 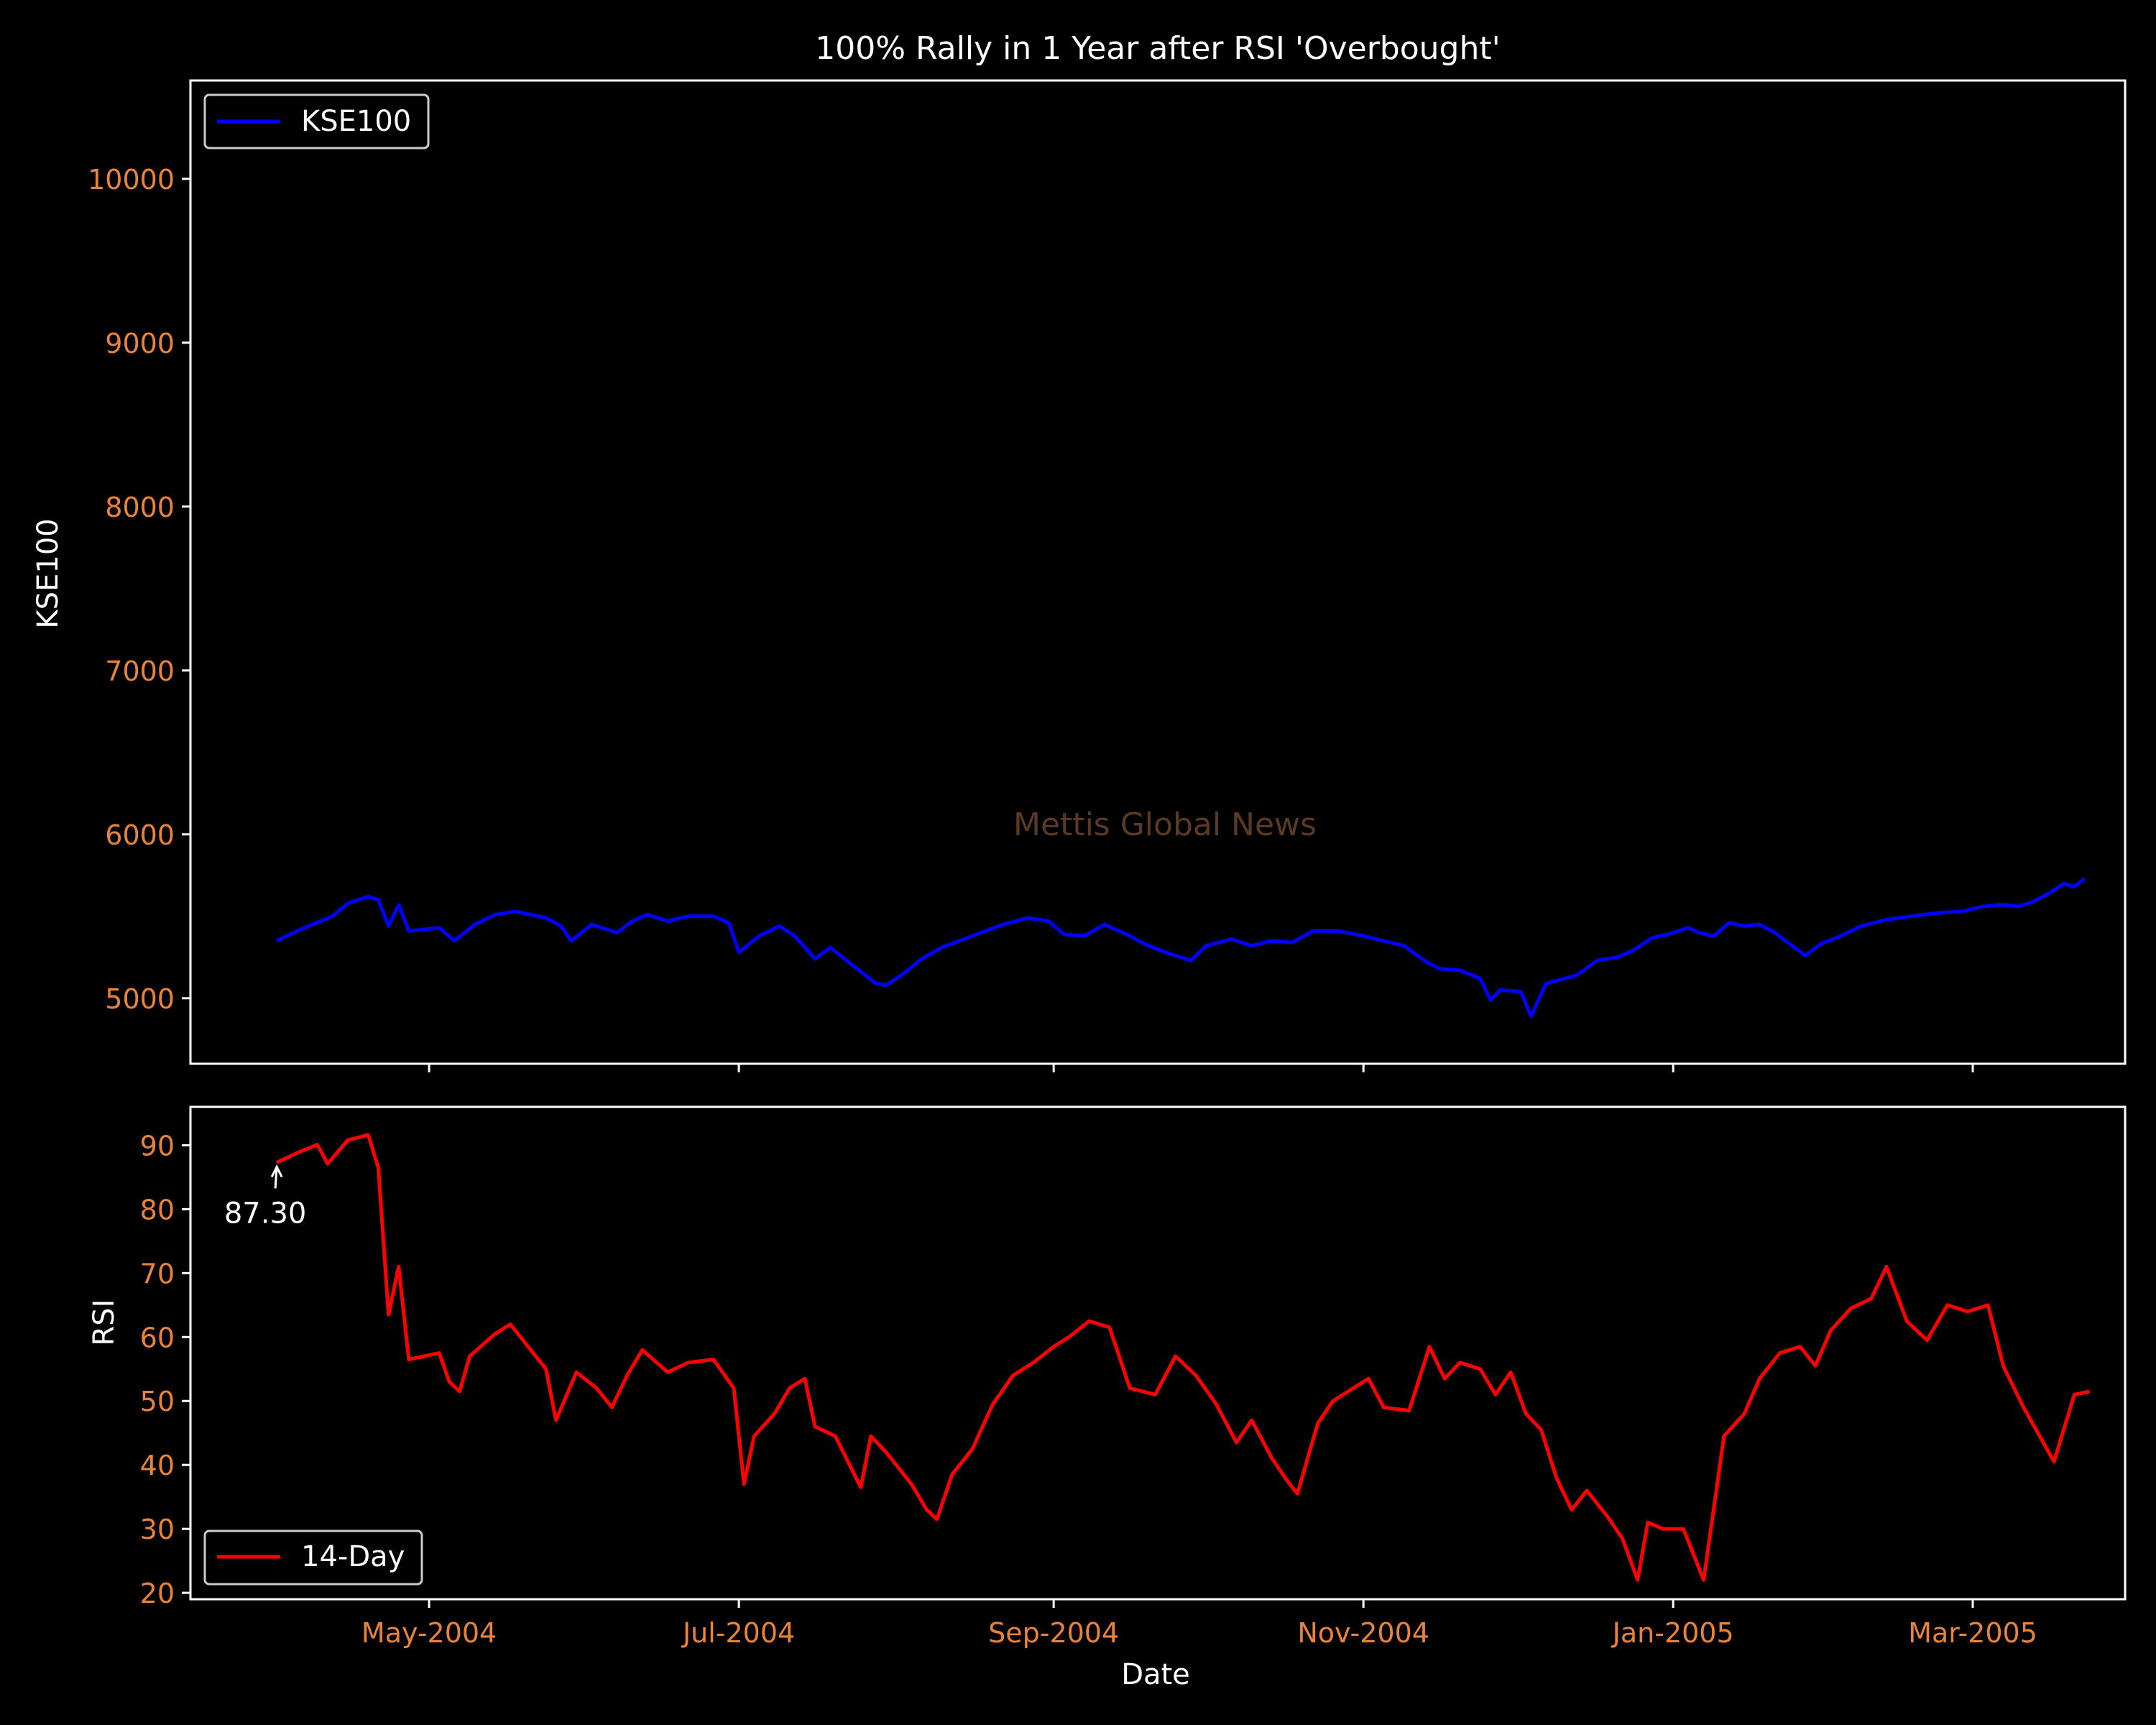 What do you see at coordinates (265, 1213) in the screenshot?
I see `rsi-annotation-label: 87.30` at bounding box center [265, 1213].